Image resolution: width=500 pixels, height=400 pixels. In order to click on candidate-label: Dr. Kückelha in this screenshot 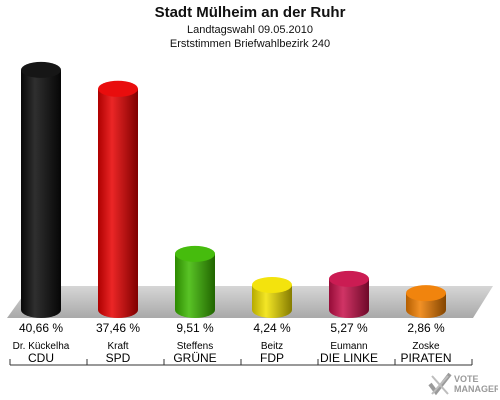, I will do `click(41, 346)`.